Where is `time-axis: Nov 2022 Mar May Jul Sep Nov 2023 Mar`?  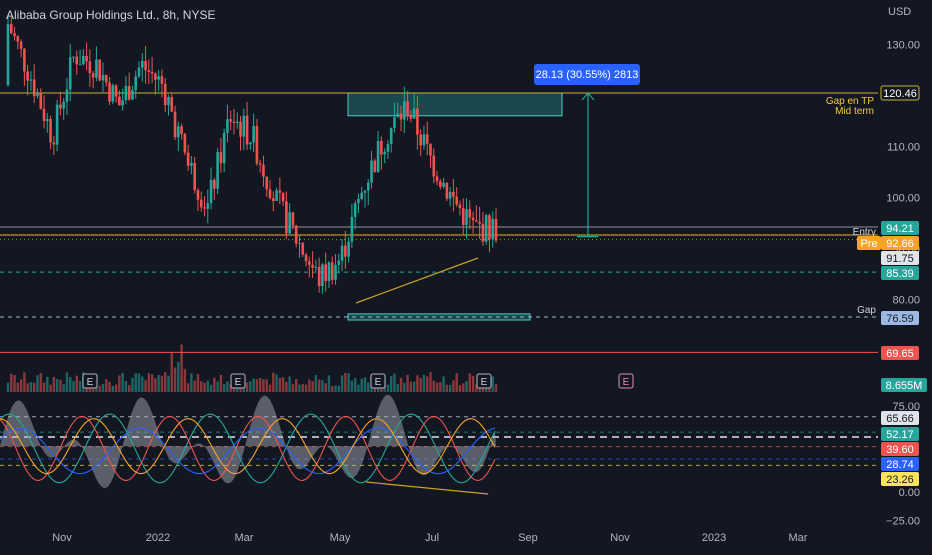 time-axis: Nov 2022 Mar May Jul Sep Nov 2023 Mar is located at coordinates (430, 538).